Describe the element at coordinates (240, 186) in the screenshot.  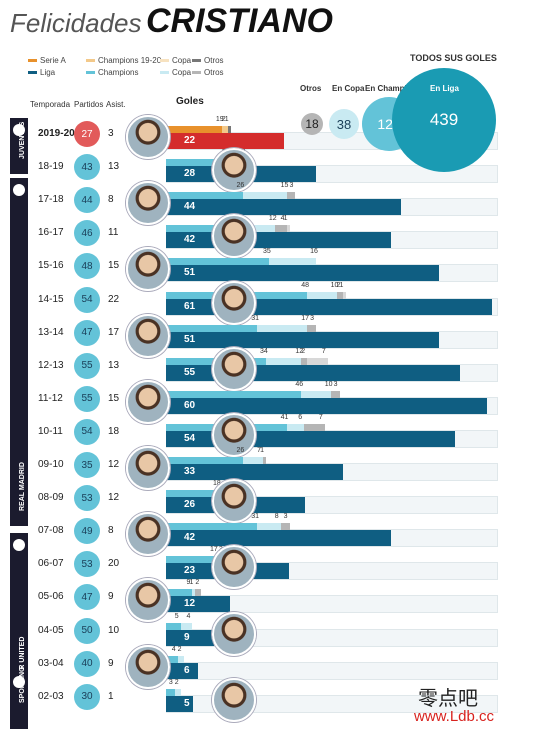
I see `bar-label-champions: 26` at that location.